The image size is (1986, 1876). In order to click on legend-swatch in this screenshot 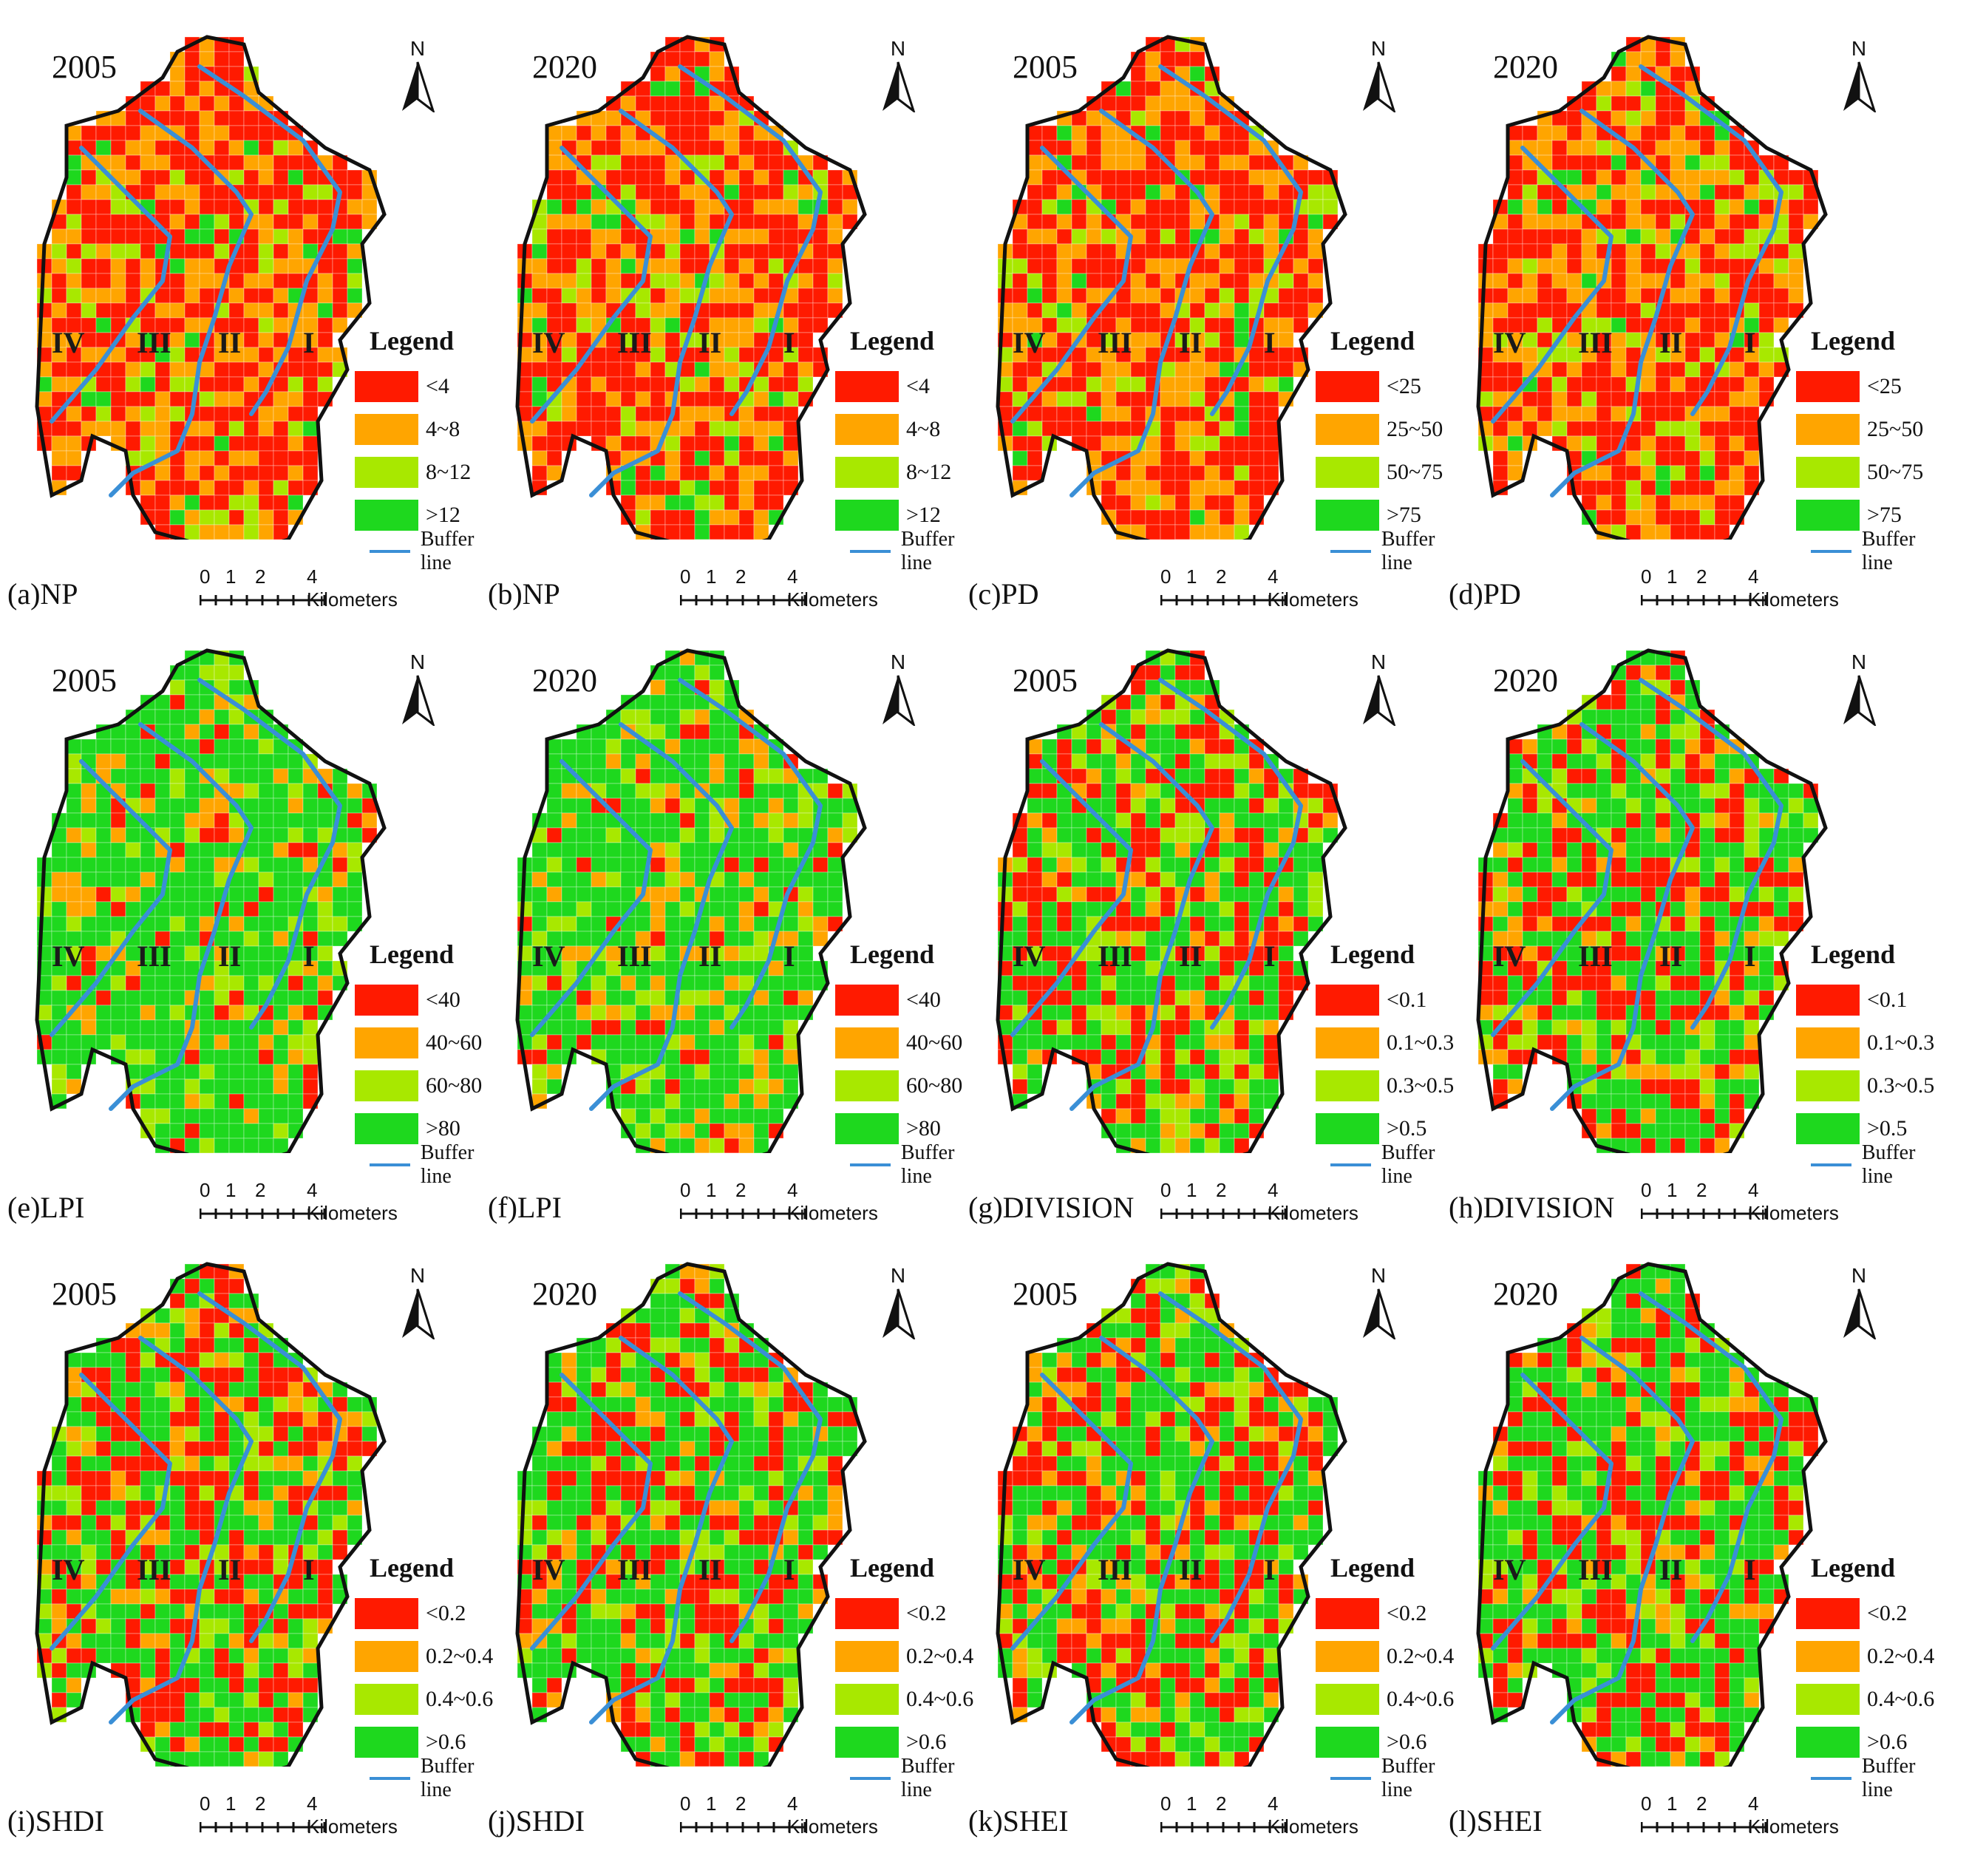, I will do `click(1828, 429)`.